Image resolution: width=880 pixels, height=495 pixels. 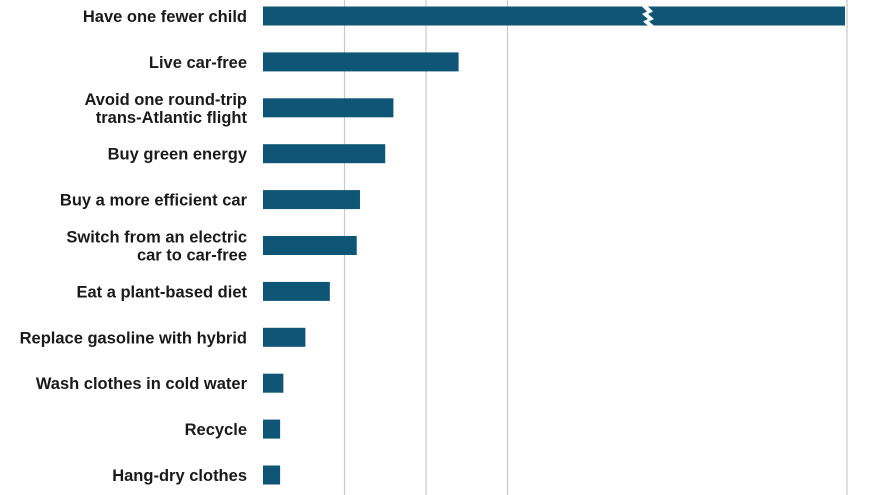 I want to click on axis-break-mark, so click(x=648, y=16).